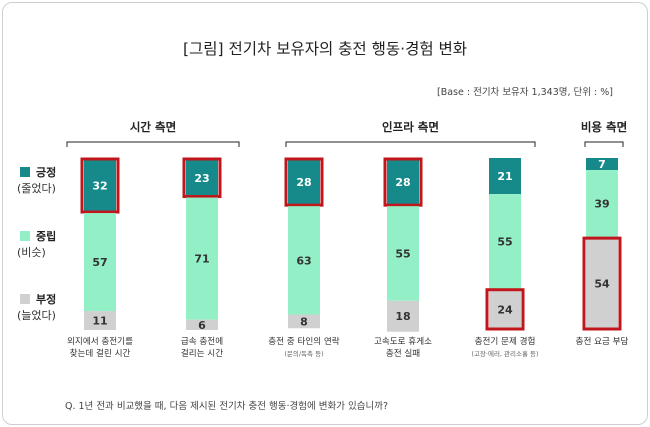  I want to click on value-label: 21, so click(504, 176).